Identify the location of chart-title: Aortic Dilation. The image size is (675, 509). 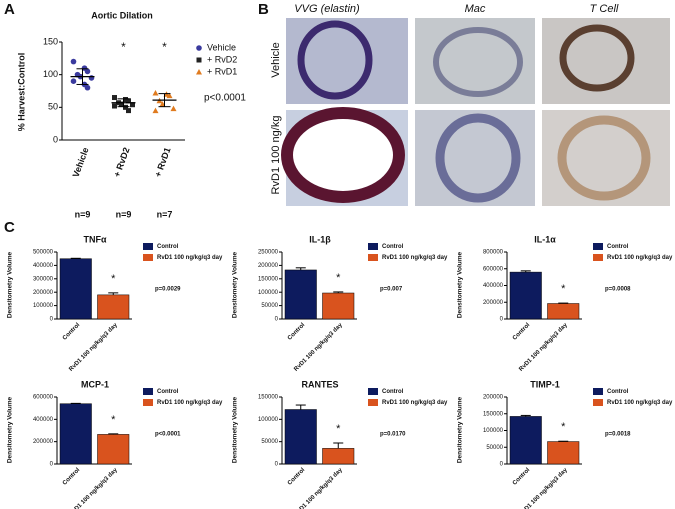
(122, 15).